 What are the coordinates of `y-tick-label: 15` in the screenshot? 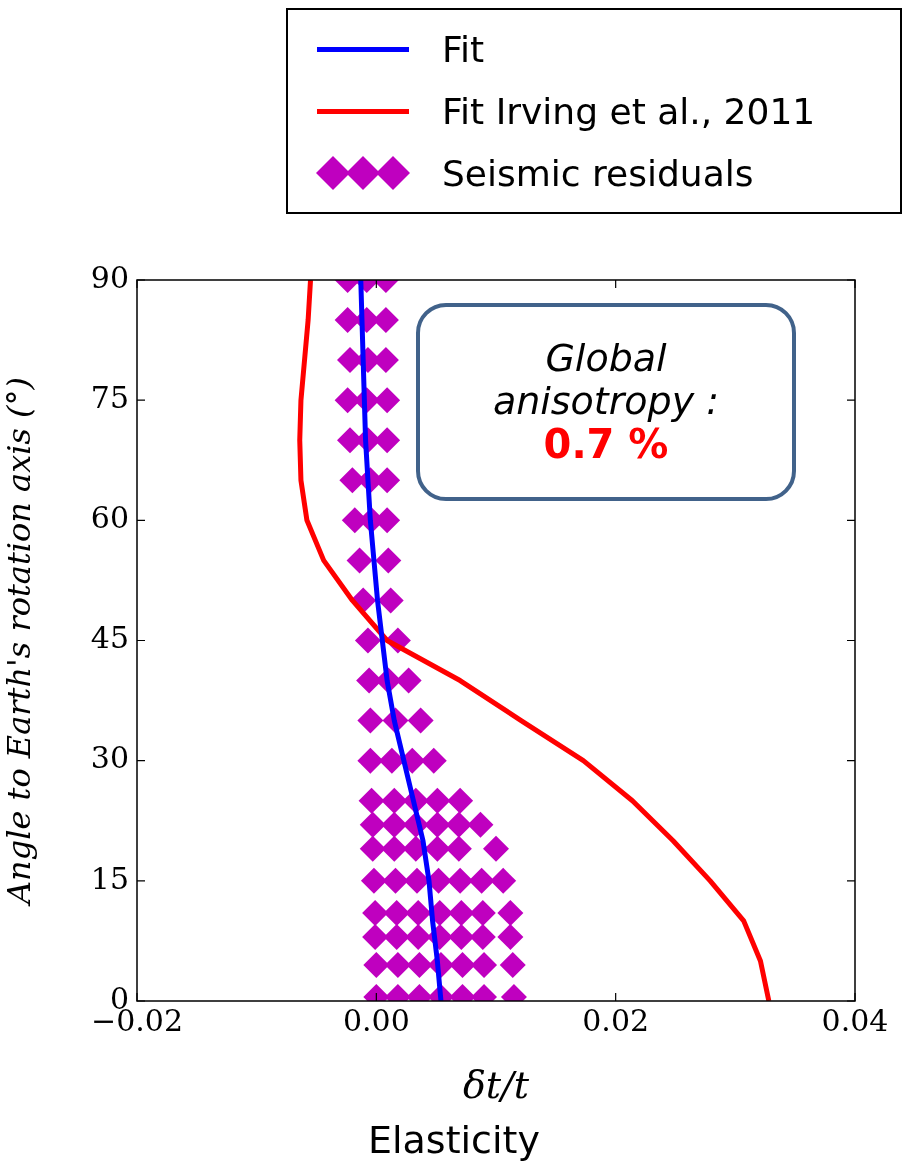 It's located at (109, 878).